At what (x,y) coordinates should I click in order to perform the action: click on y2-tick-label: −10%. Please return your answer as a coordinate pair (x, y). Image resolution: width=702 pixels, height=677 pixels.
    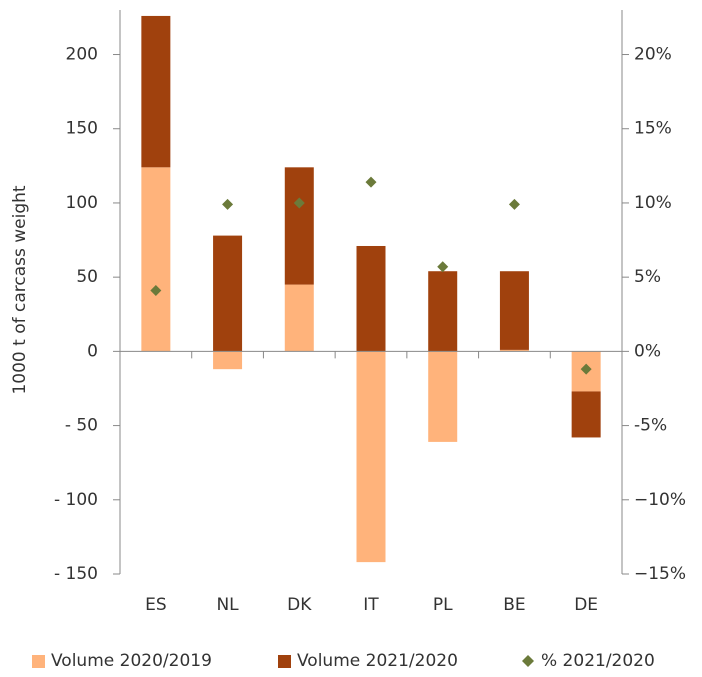
    Looking at the image, I should click on (660, 500).